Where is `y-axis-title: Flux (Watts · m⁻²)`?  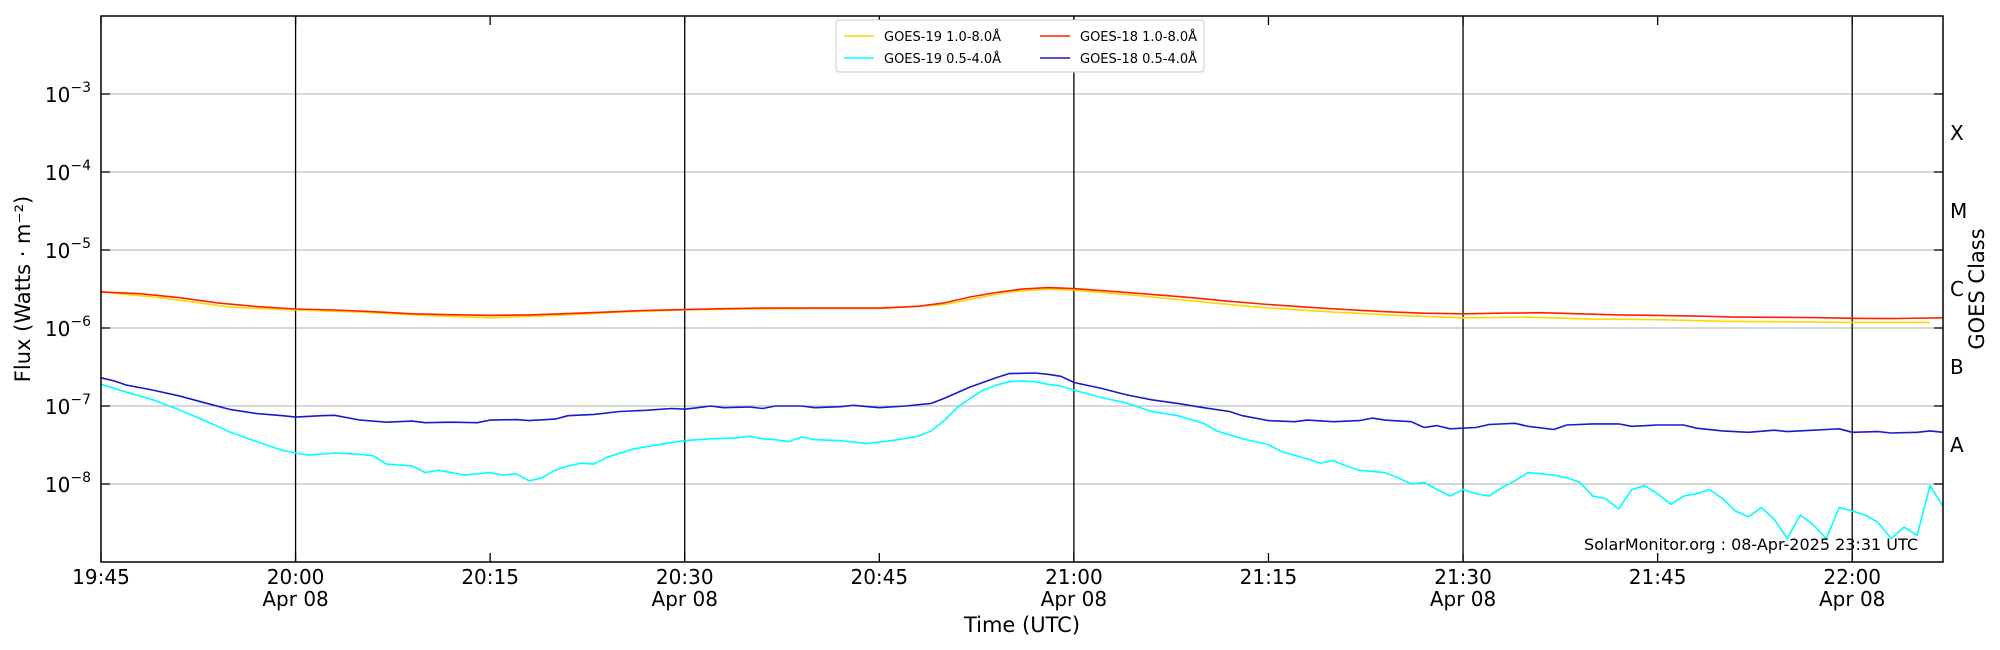
y-axis-title: Flux (Watts · m⁻²) is located at coordinates (23, 289).